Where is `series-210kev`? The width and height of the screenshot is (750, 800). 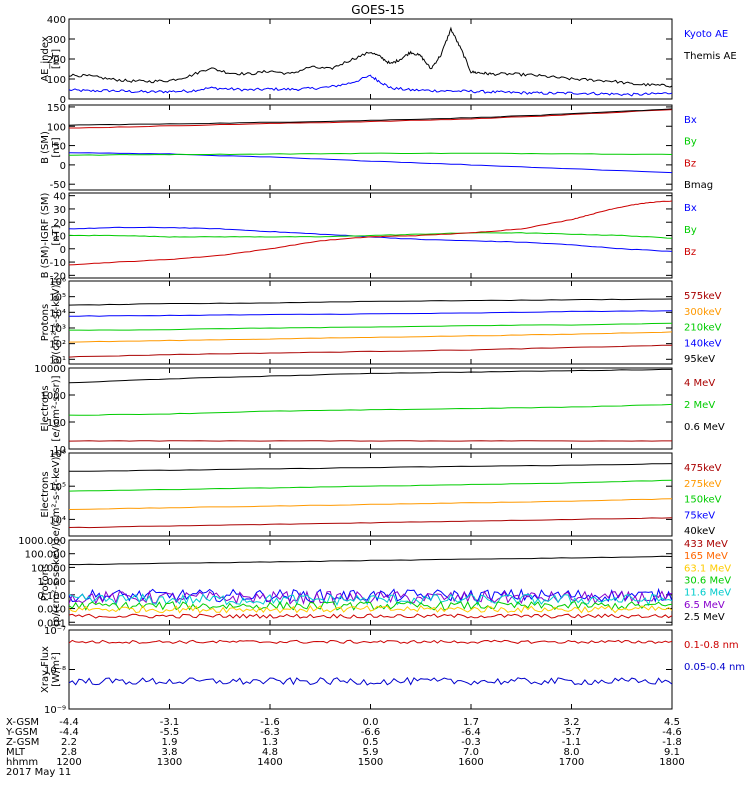 series-210kev is located at coordinates (370, 326).